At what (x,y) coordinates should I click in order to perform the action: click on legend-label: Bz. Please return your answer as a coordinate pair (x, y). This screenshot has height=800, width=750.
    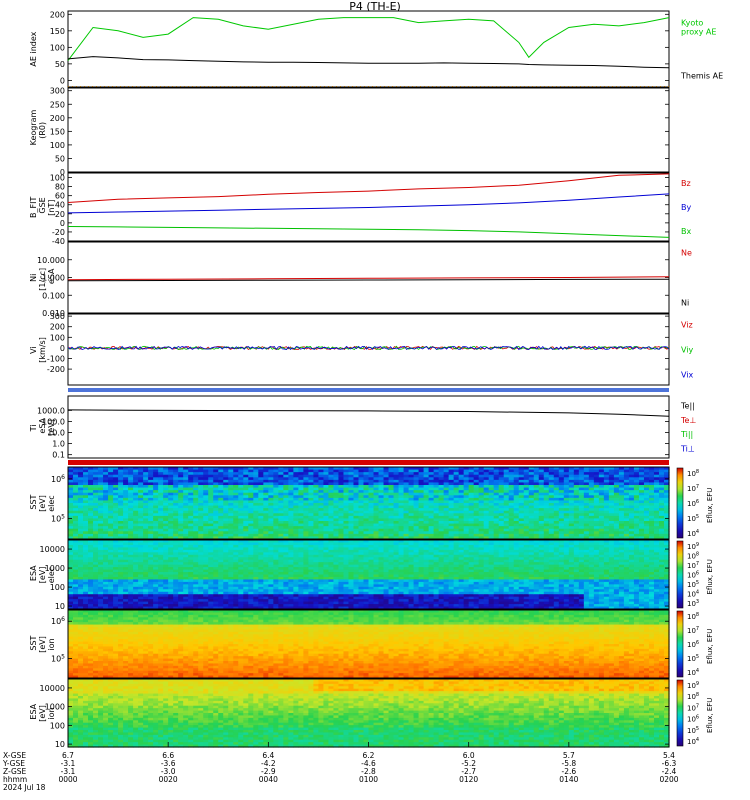
    Looking at the image, I should click on (686, 183).